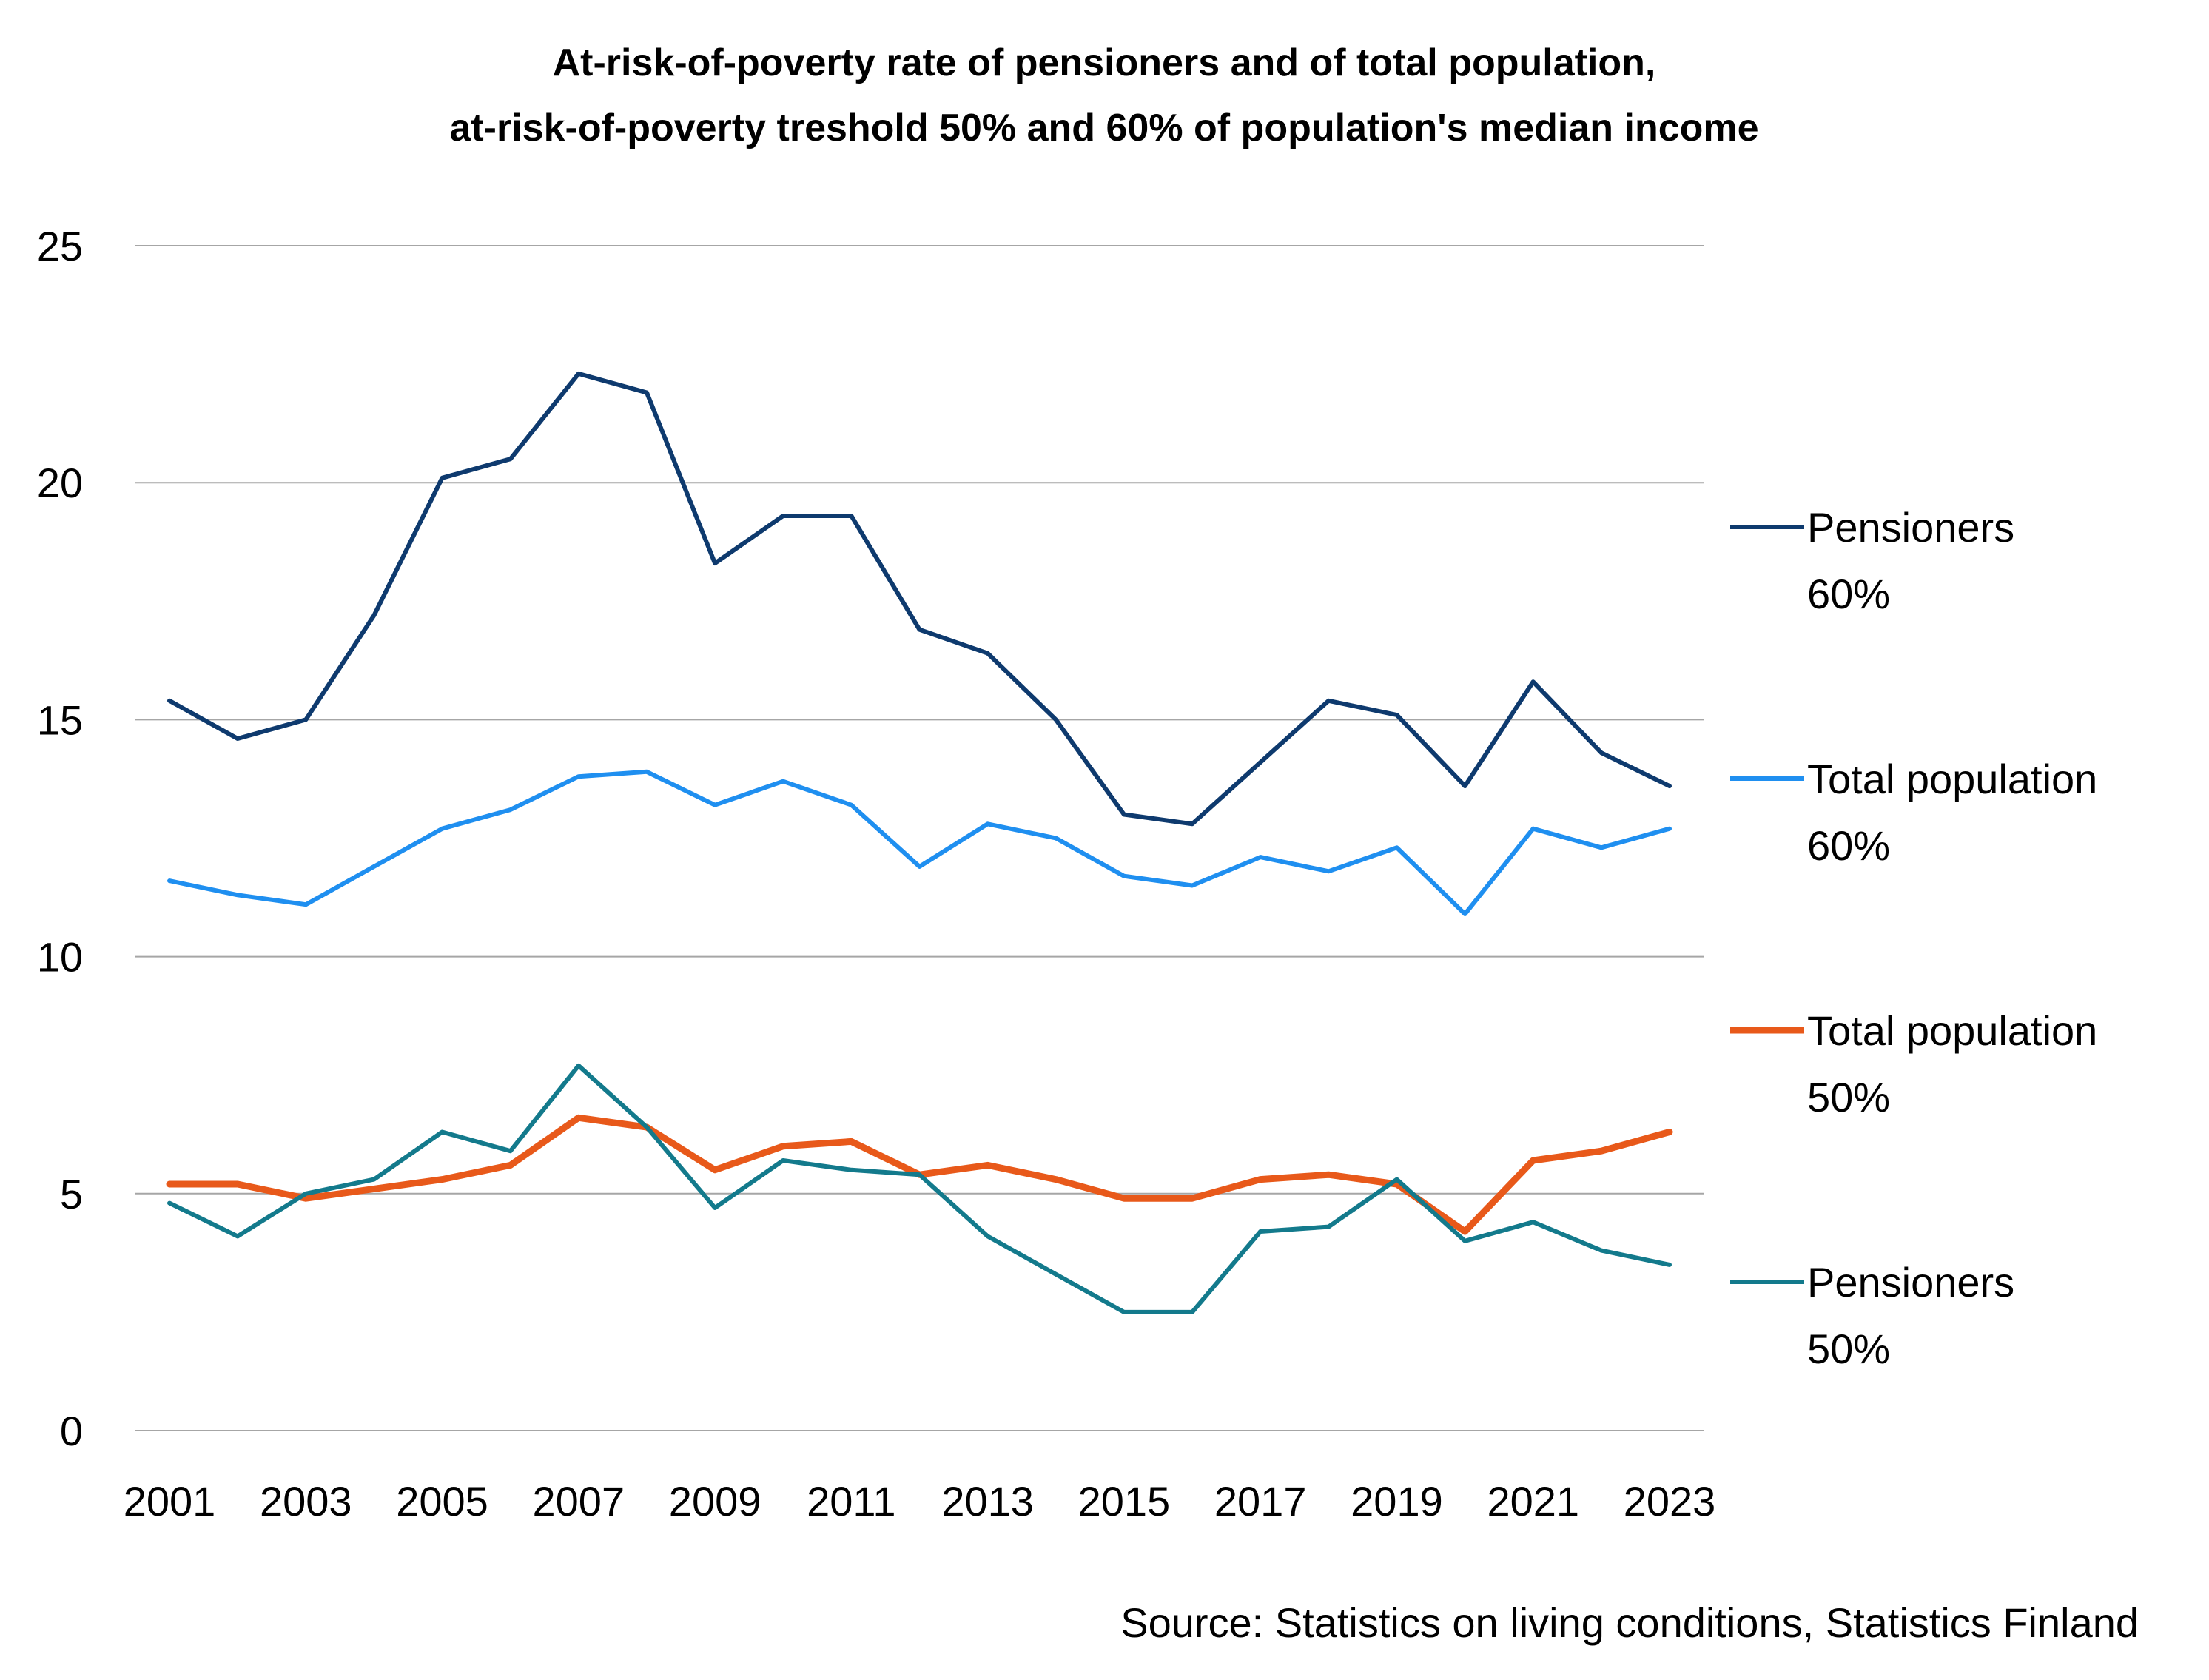 This screenshot has width=2209, height=1680. What do you see at coordinates (60, 957) in the screenshot?
I see `y-tick-label: 10` at bounding box center [60, 957].